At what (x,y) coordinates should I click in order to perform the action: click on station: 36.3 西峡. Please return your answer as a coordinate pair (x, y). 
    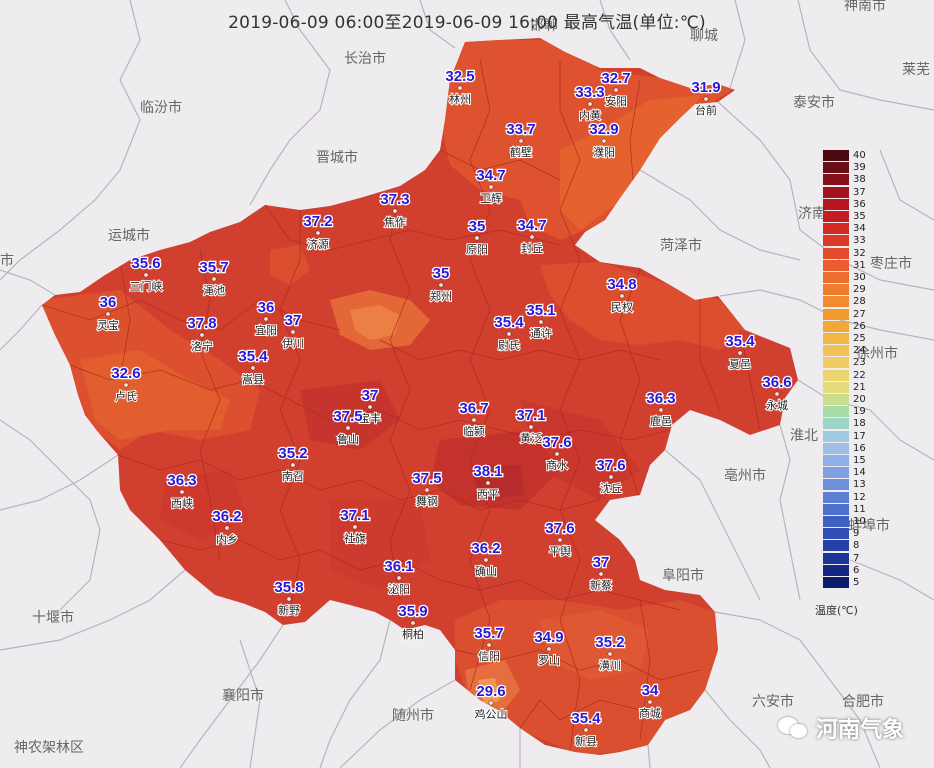
    Looking at the image, I should click on (182, 491).